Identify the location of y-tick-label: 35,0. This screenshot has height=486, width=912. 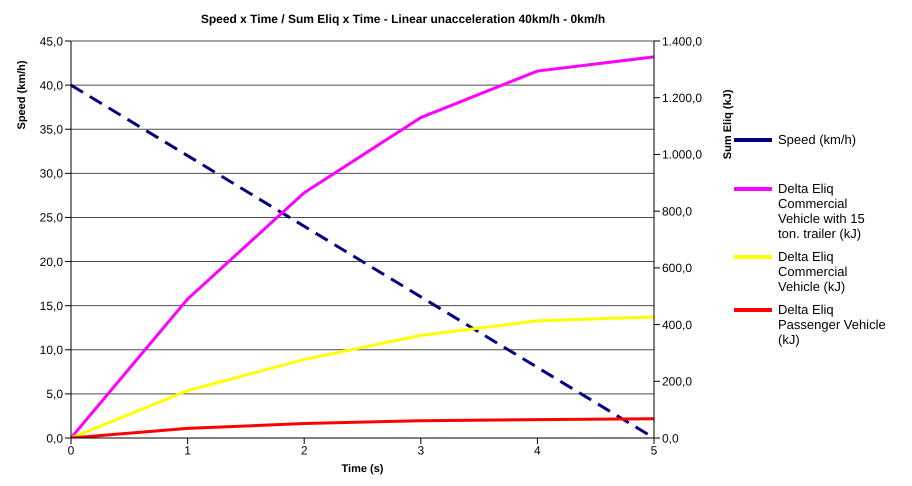
(52, 129).